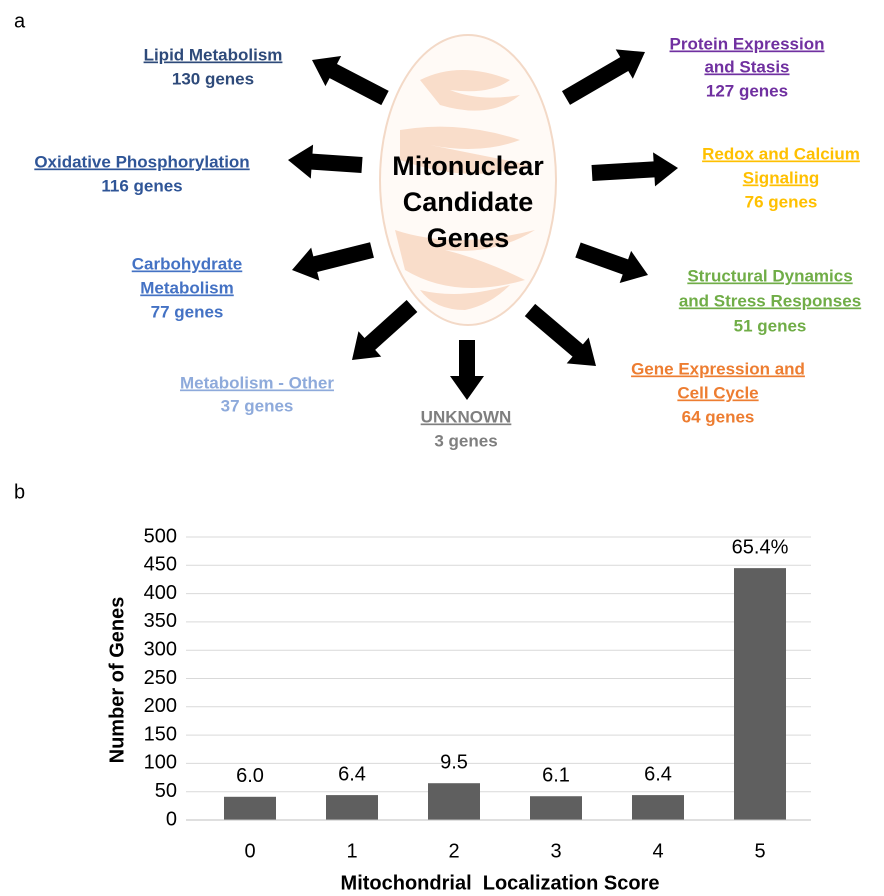  I want to click on group-title: Metabolism - Other, so click(257, 382).